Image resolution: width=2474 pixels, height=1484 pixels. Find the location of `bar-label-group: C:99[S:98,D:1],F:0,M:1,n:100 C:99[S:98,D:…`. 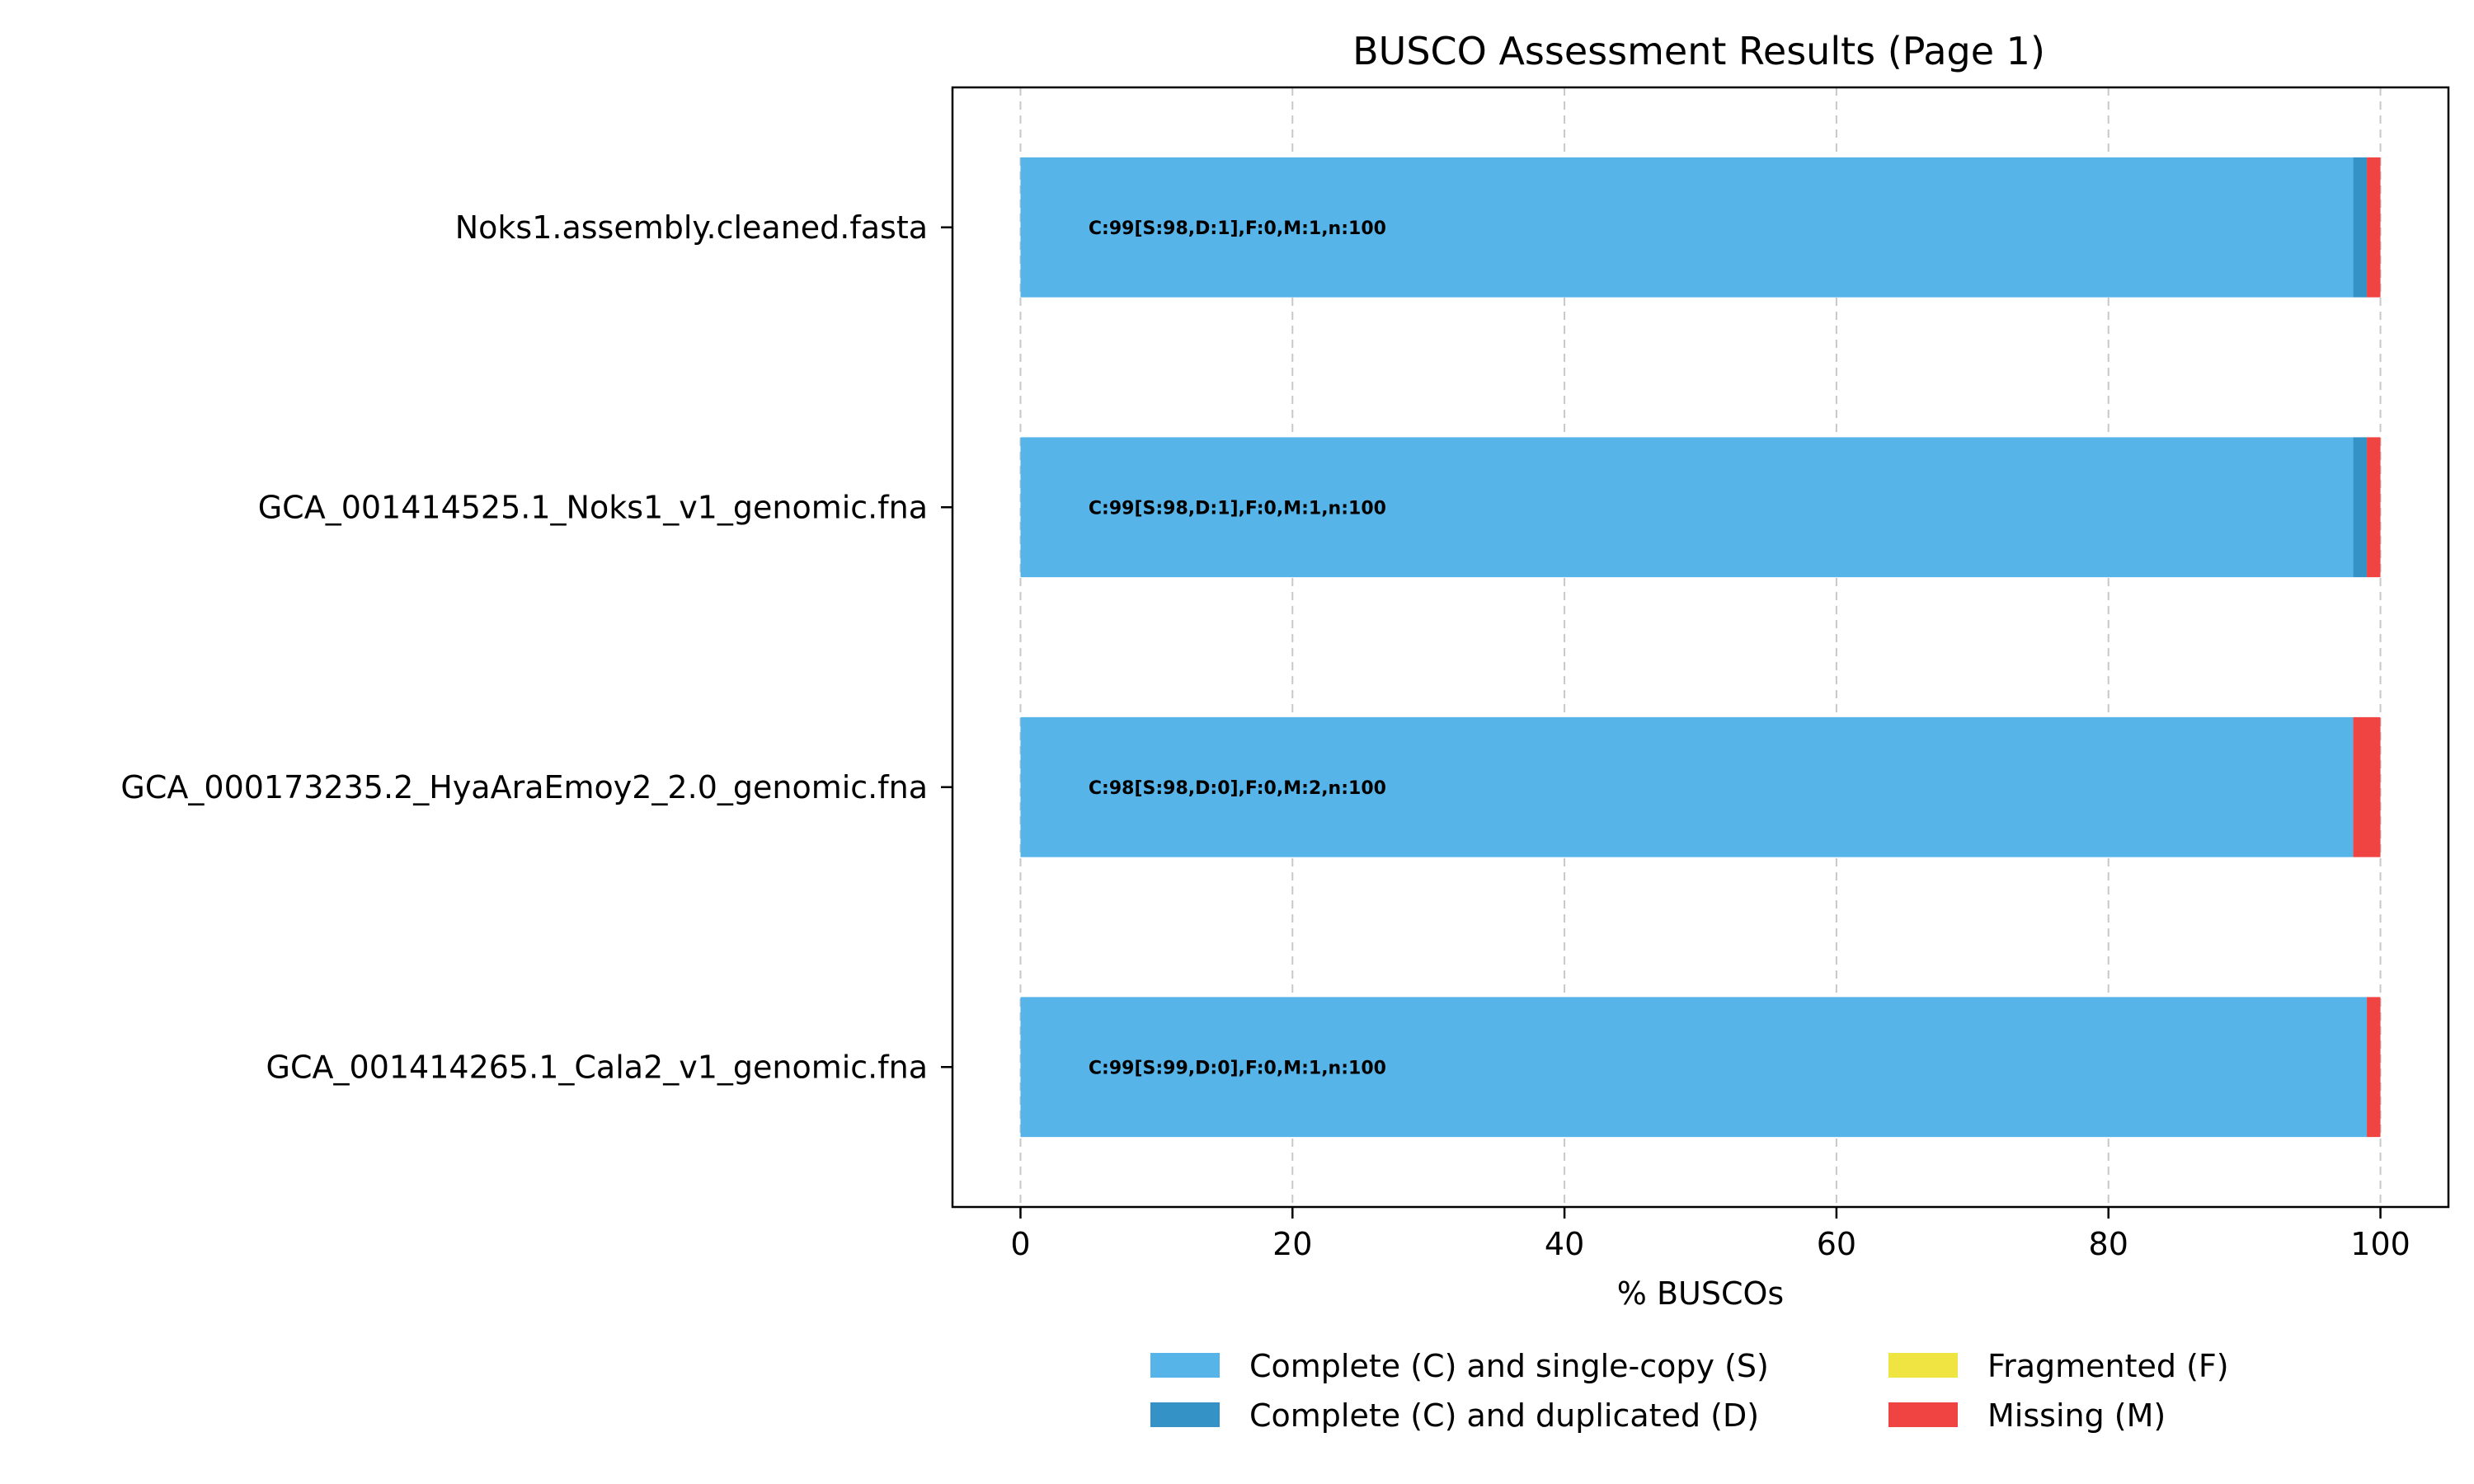

bar-label-group: C:99[S:98,D:1],F:0,M:1,n:100 C:99[S:98,D:… is located at coordinates (1237, 648).